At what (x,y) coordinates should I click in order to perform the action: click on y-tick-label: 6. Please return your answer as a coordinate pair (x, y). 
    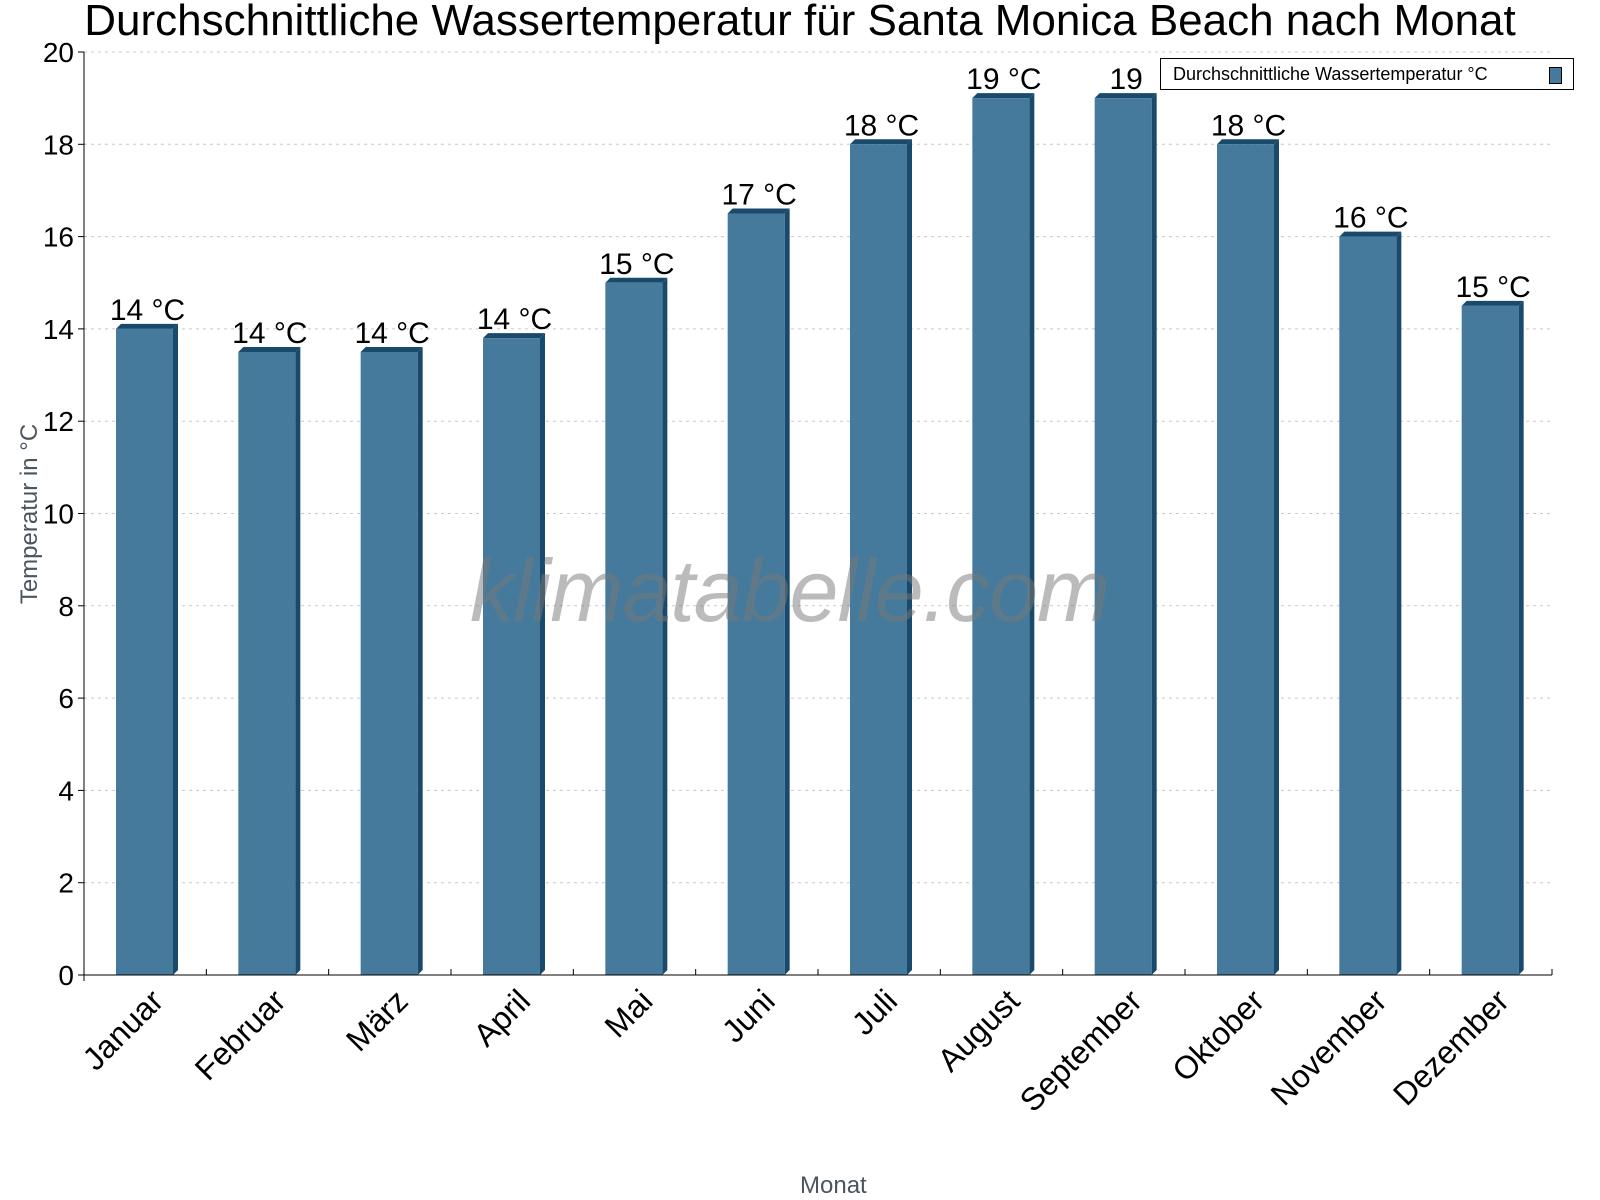
    Looking at the image, I should click on (66, 698).